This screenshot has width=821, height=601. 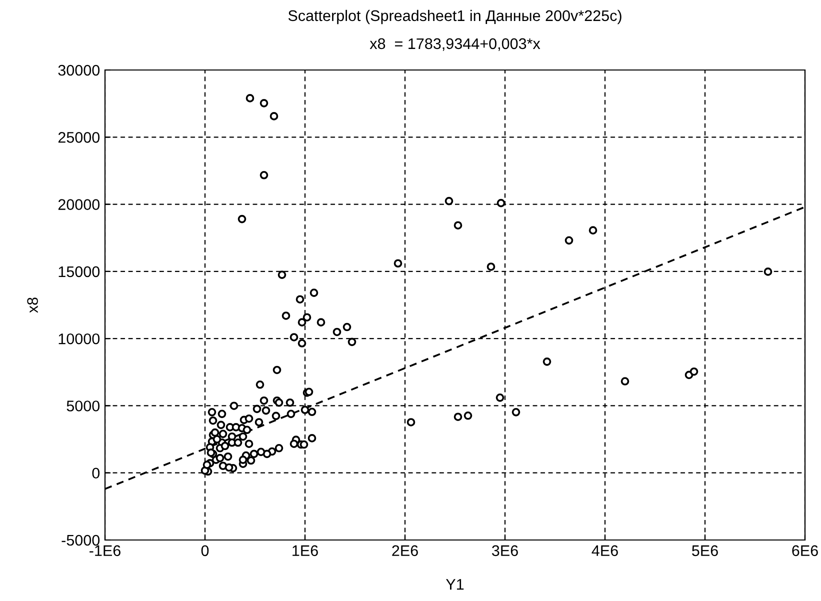 I want to click on y-tick-label: -5000, so click(x=81, y=540).